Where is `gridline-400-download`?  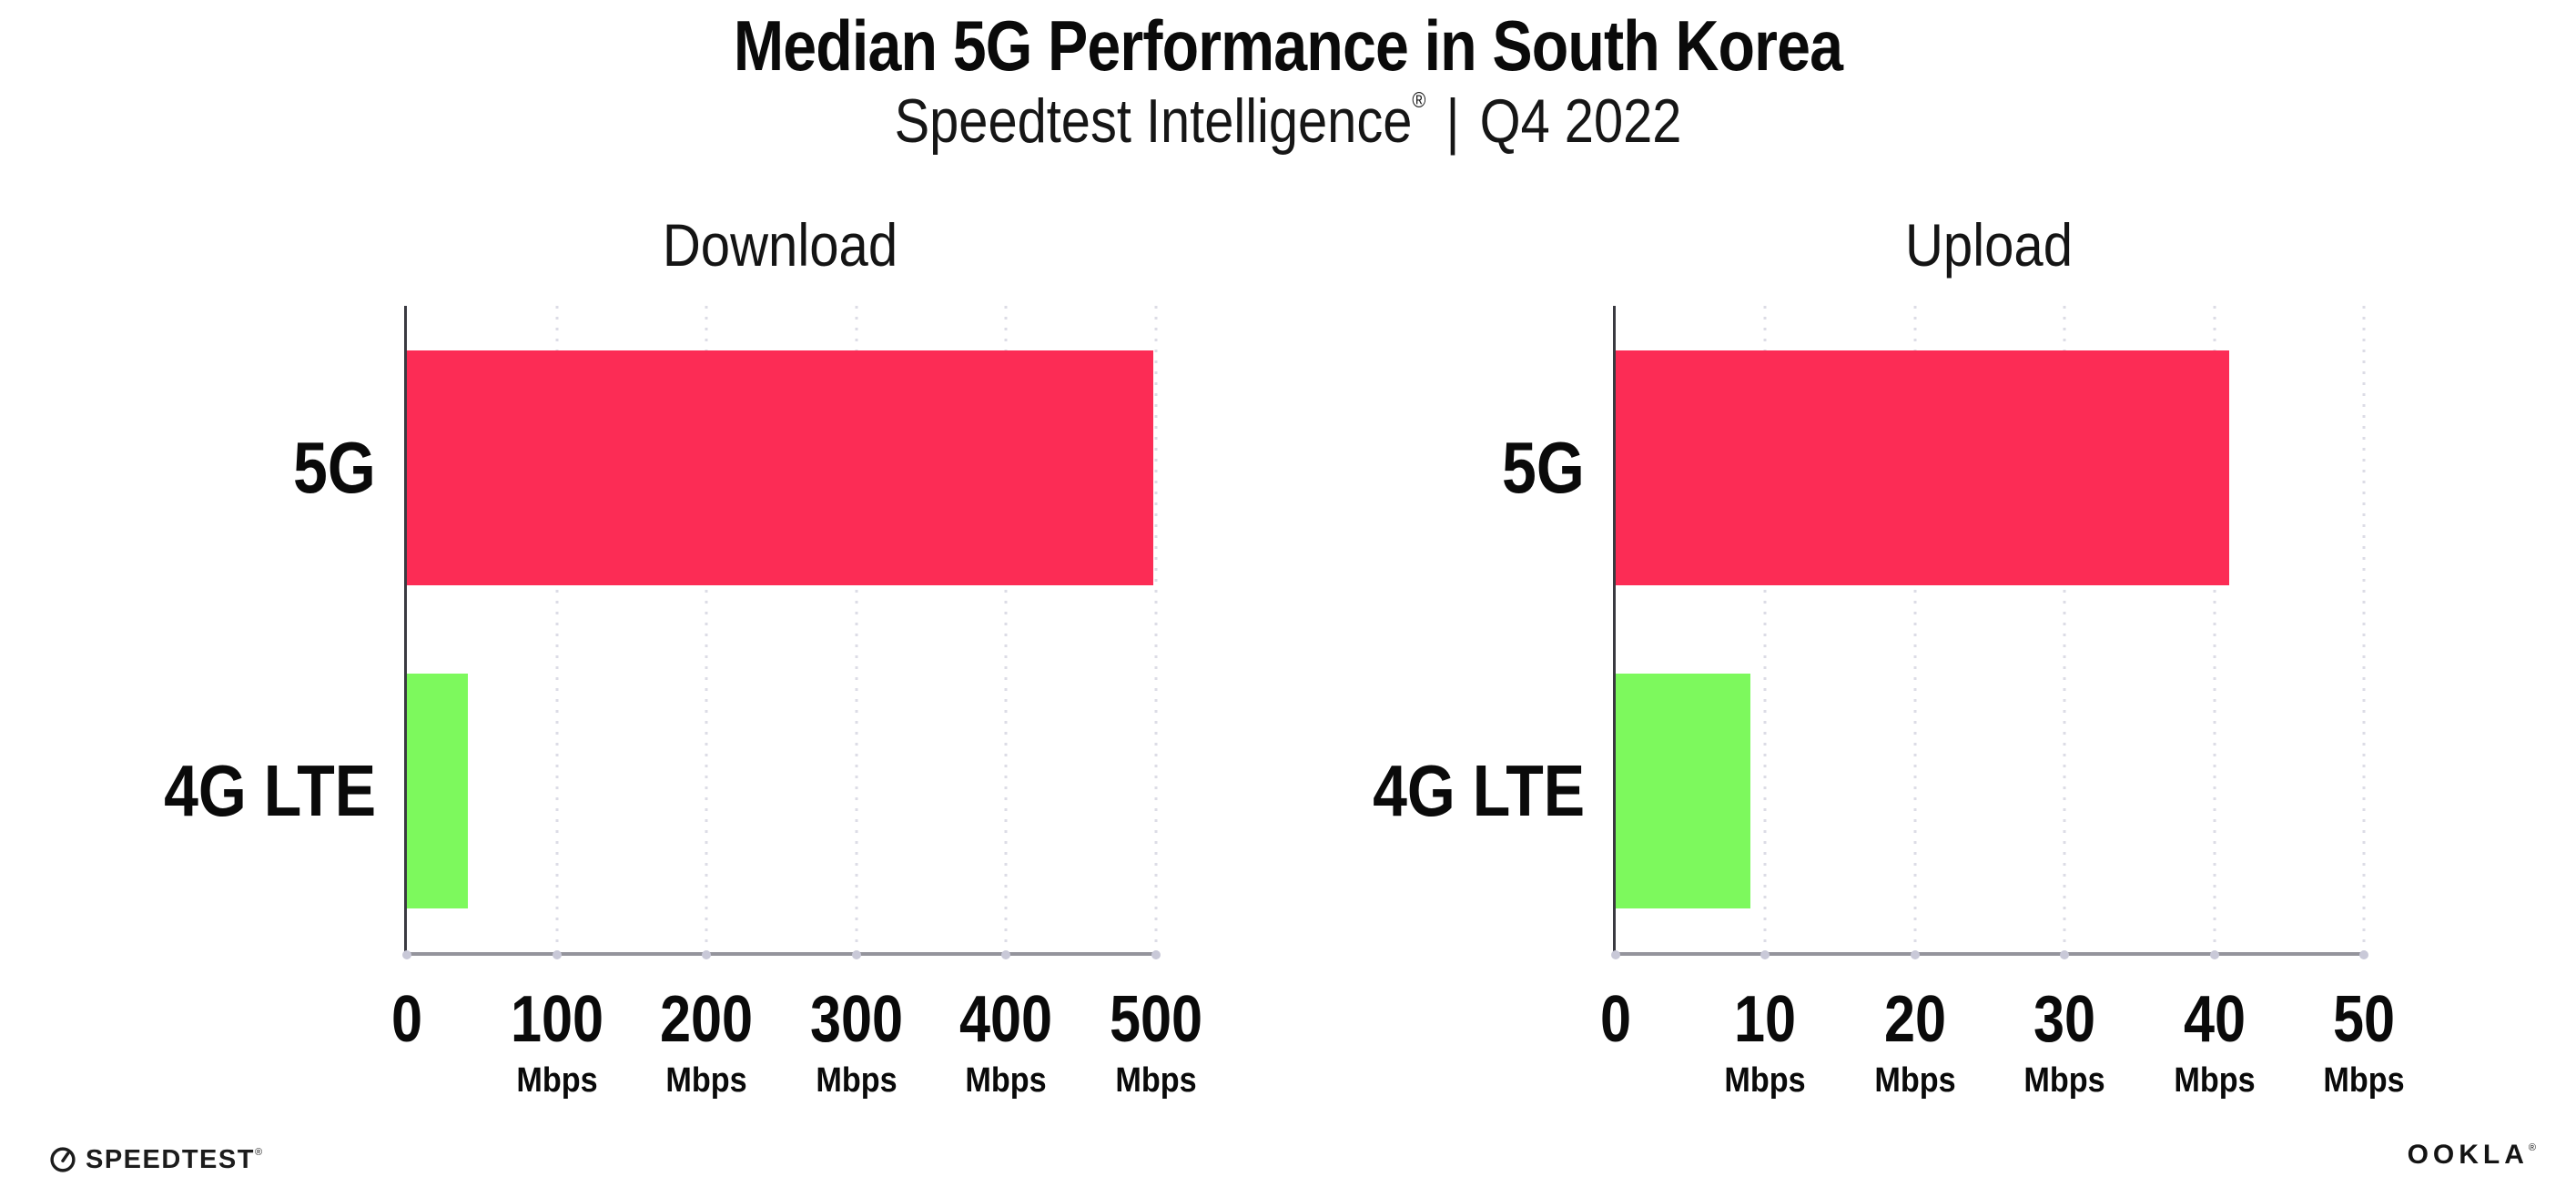
gridline-400-download is located at coordinates (1006, 629).